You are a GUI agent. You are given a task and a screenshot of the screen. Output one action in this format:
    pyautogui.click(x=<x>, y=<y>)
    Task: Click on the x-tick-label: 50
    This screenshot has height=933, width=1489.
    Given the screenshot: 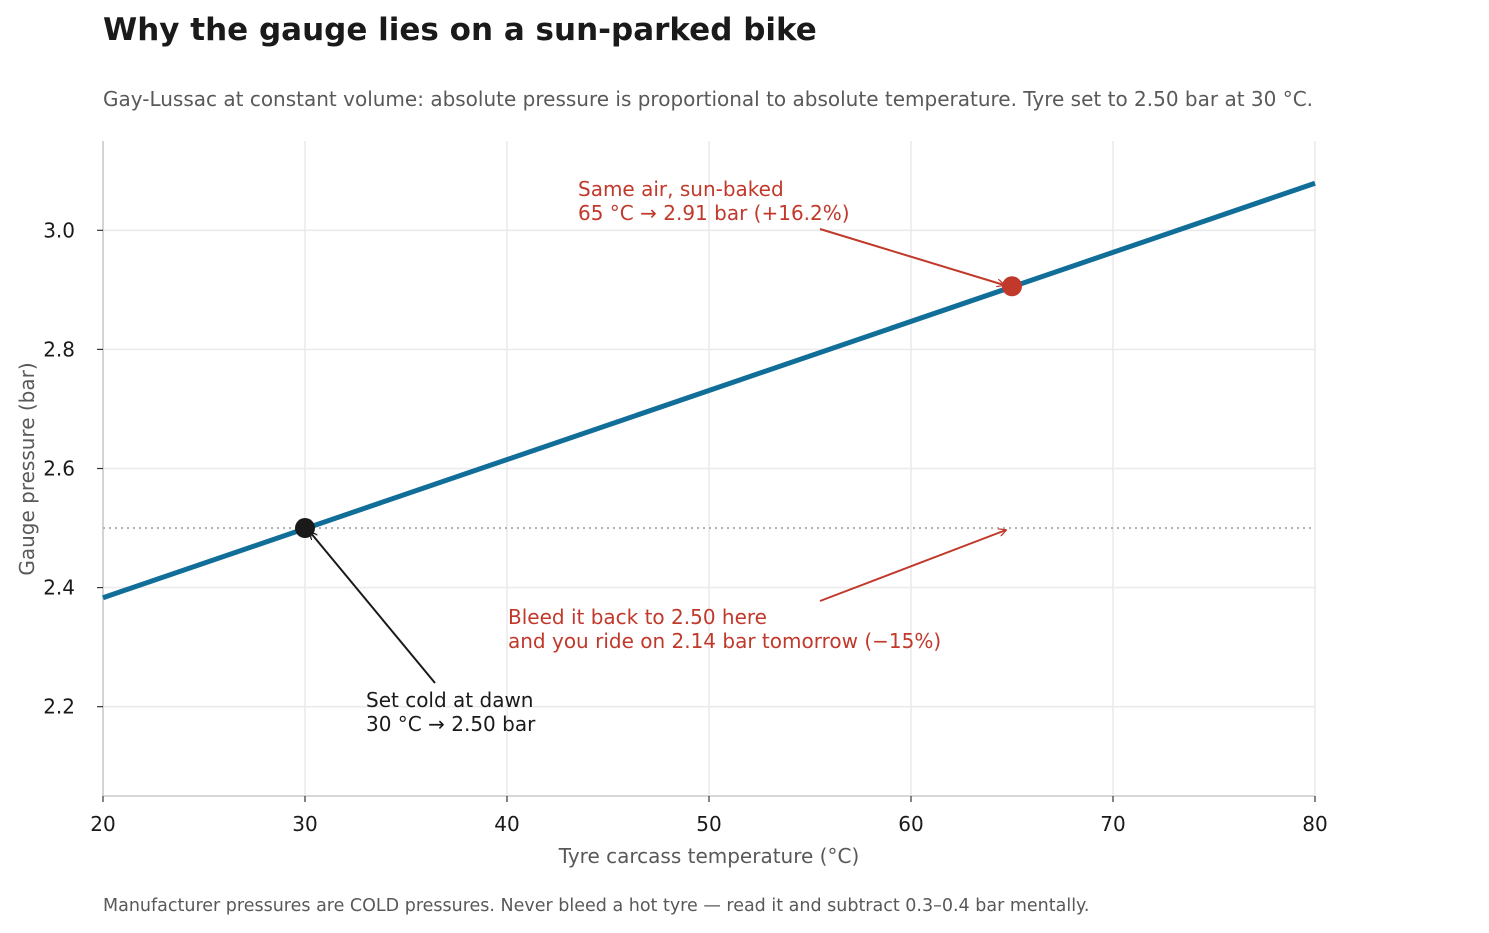 What is the action you would take?
    pyautogui.click(x=708, y=824)
    